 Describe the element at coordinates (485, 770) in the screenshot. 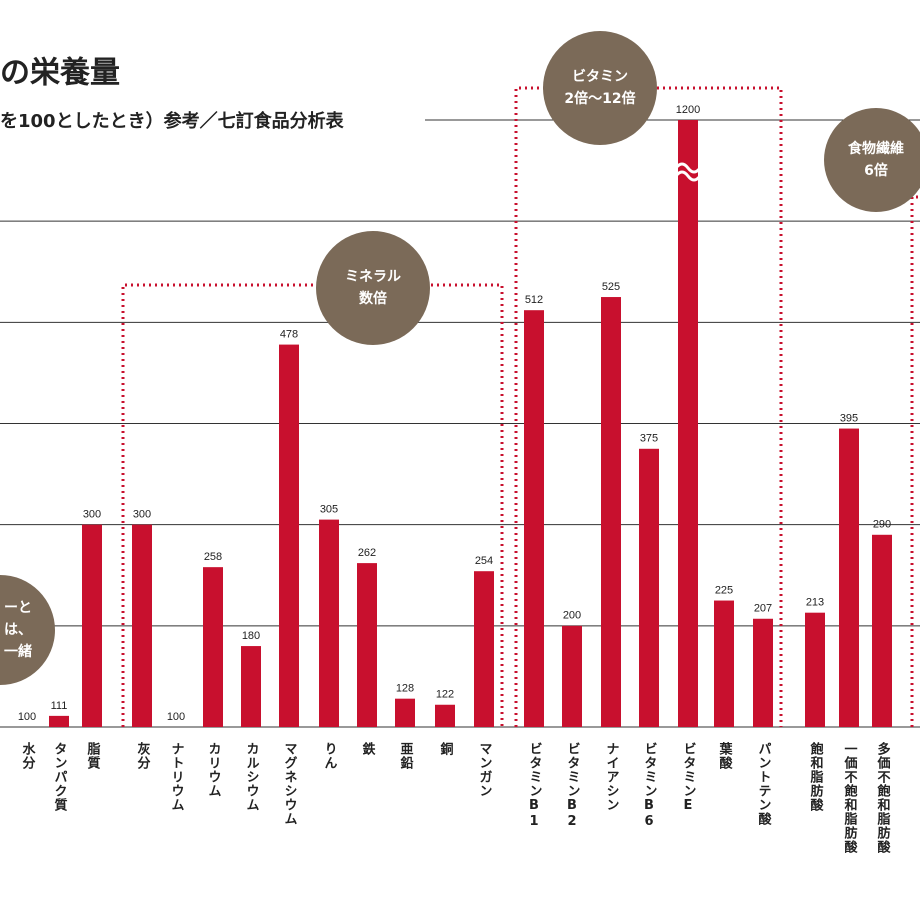

I see `x-tick-label: マンガン` at that location.